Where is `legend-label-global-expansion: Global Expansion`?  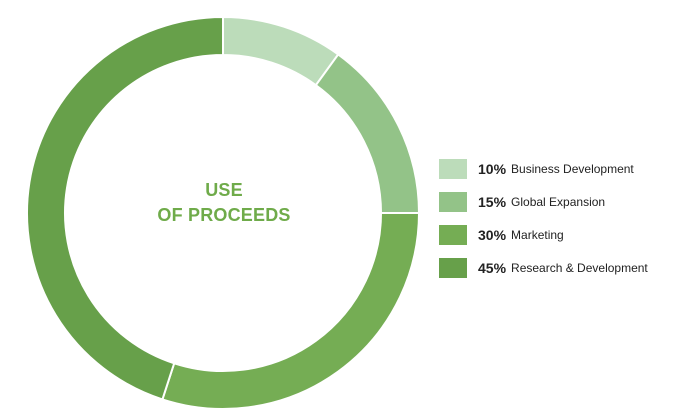 legend-label-global-expansion: Global Expansion is located at coordinates (558, 202).